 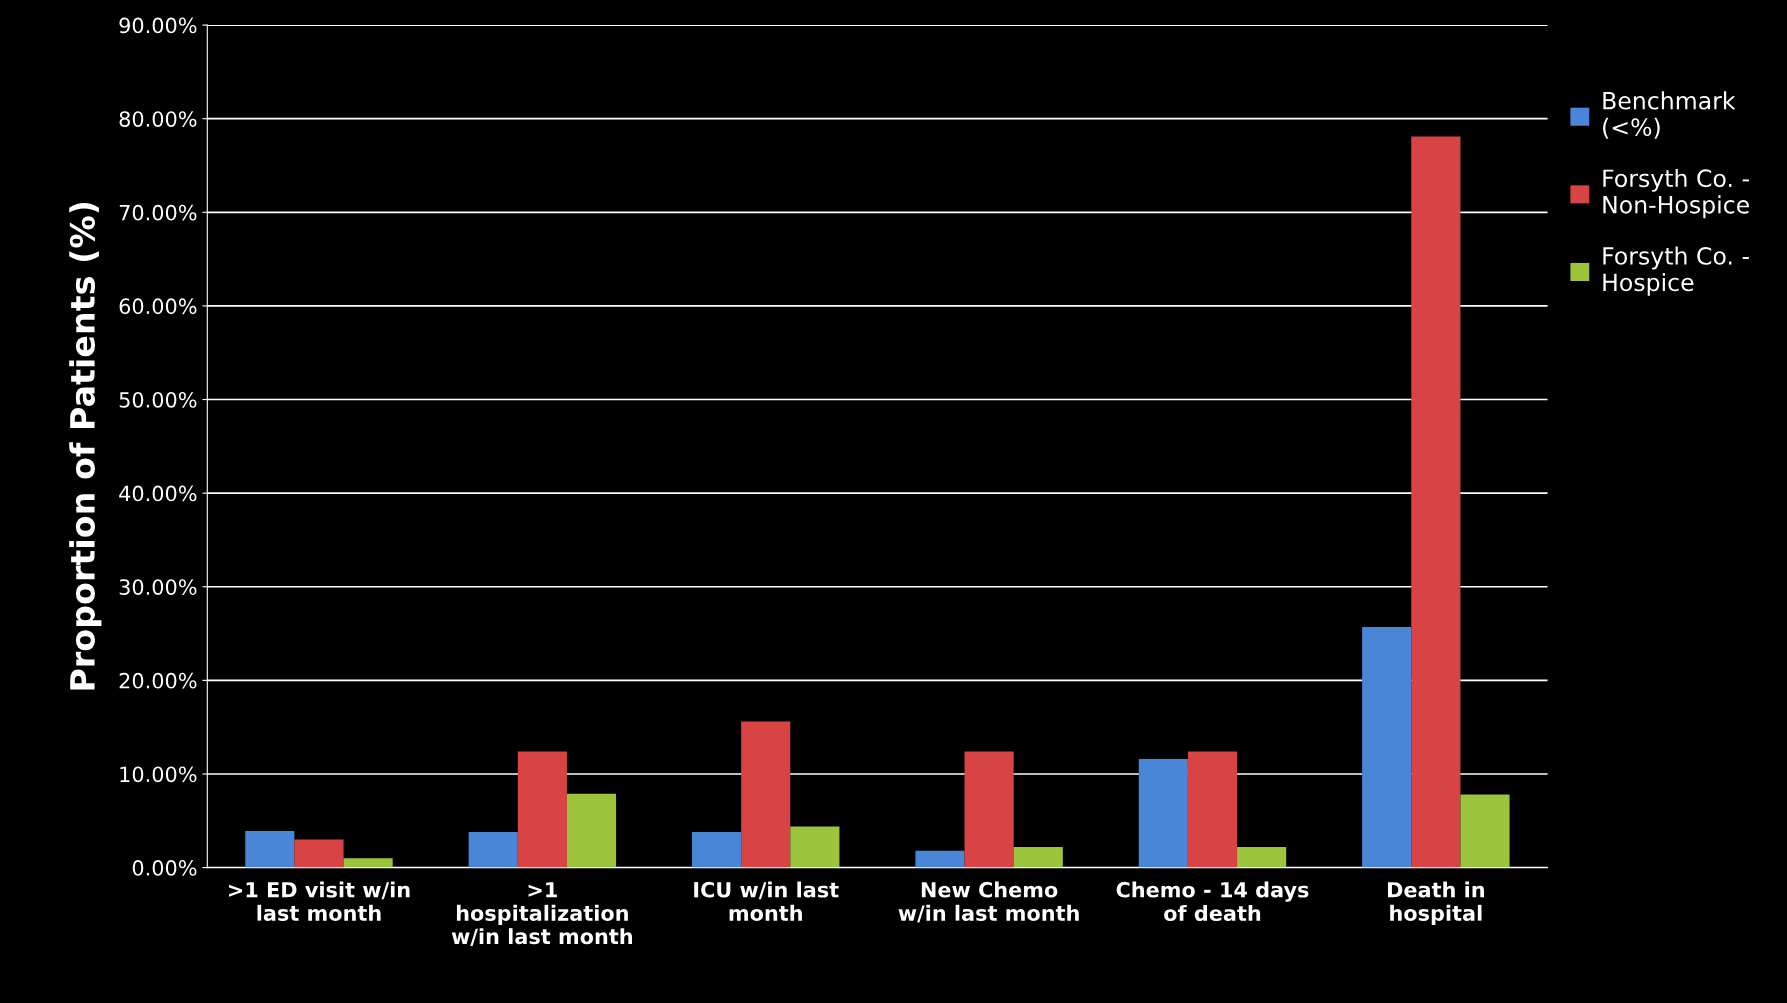 I want to click on y-tick-label: 40.00%, so click(x=158, y=493).